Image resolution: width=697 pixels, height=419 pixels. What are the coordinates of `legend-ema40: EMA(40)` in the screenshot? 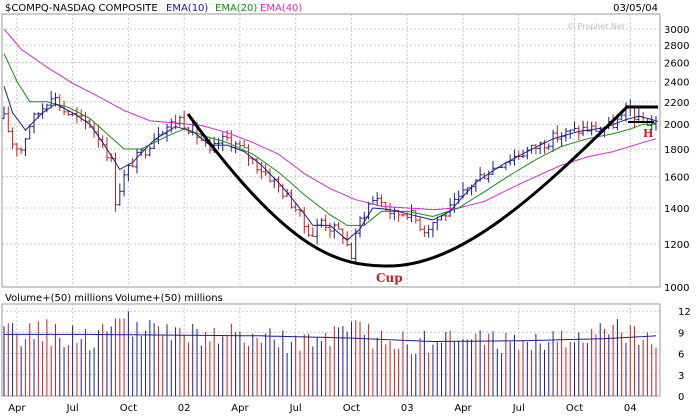 It's located at (281, 8).